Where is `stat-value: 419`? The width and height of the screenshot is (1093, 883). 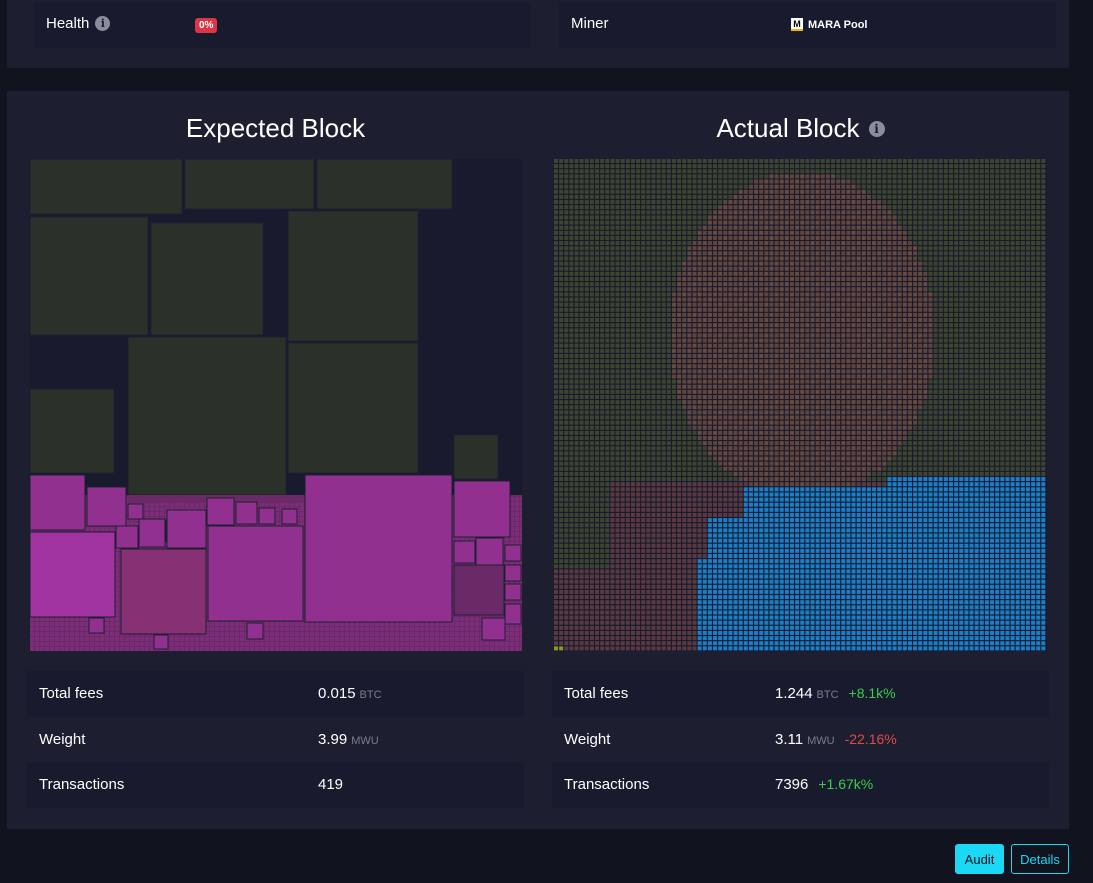 stat-value: 419 is located at coordinates (331, 785).